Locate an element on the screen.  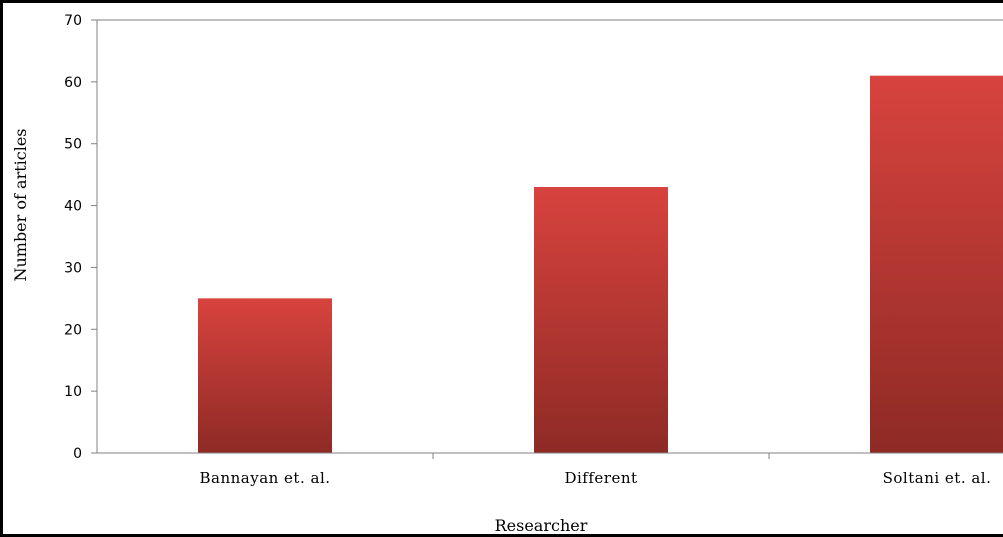
y-tick-label: 20 is located at coordinates (73, 330).